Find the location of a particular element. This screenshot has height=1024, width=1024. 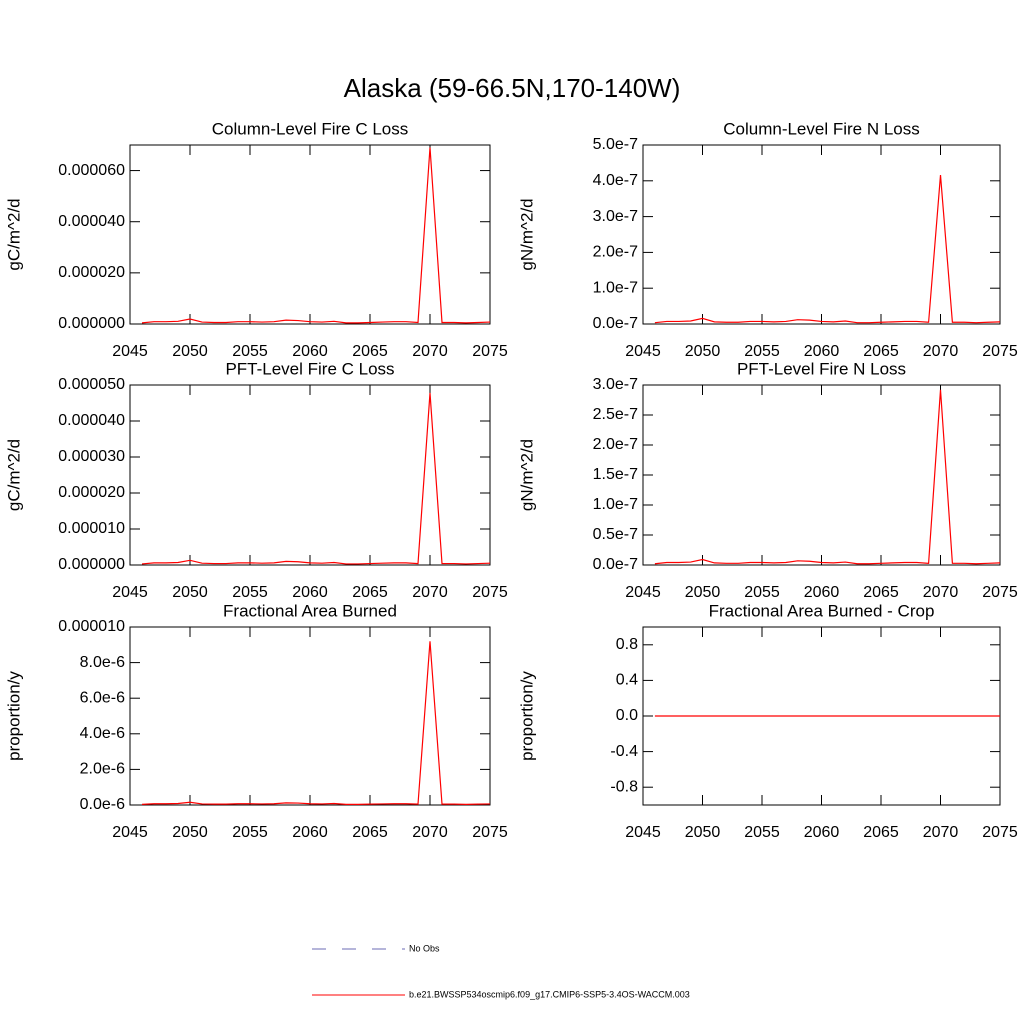

panel-title: Column-Level Fire C Loss is located at coordinates (310, 128).